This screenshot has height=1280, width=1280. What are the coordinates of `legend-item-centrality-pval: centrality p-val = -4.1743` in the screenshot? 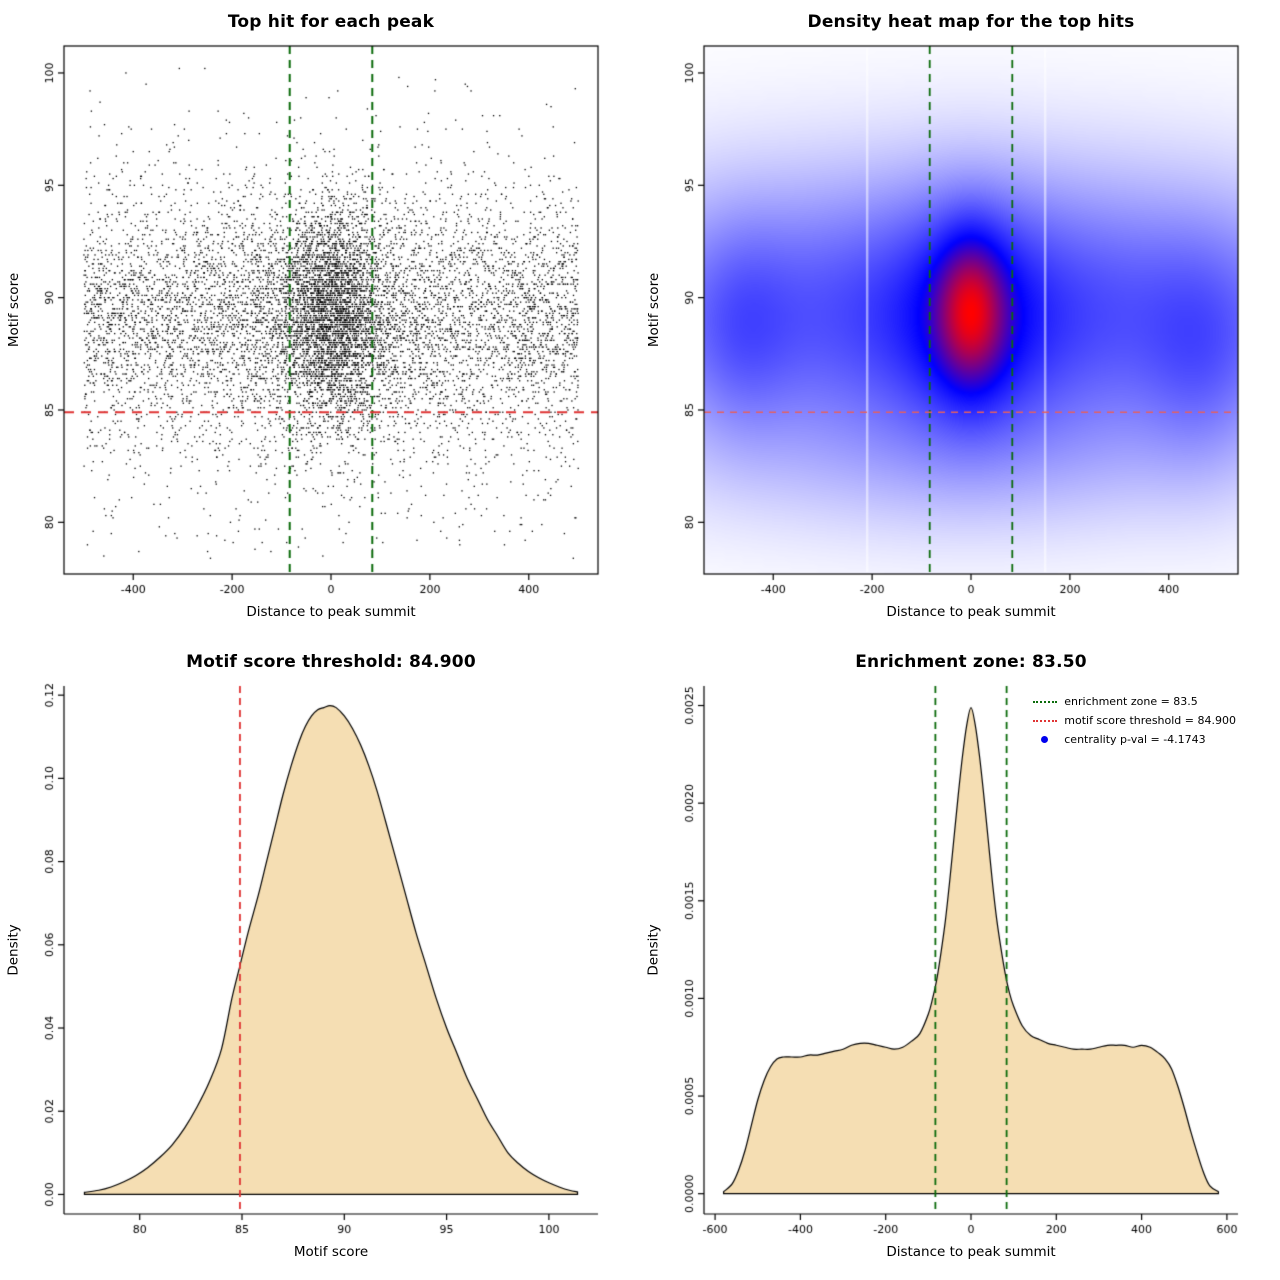 It's located at (1134, 739).